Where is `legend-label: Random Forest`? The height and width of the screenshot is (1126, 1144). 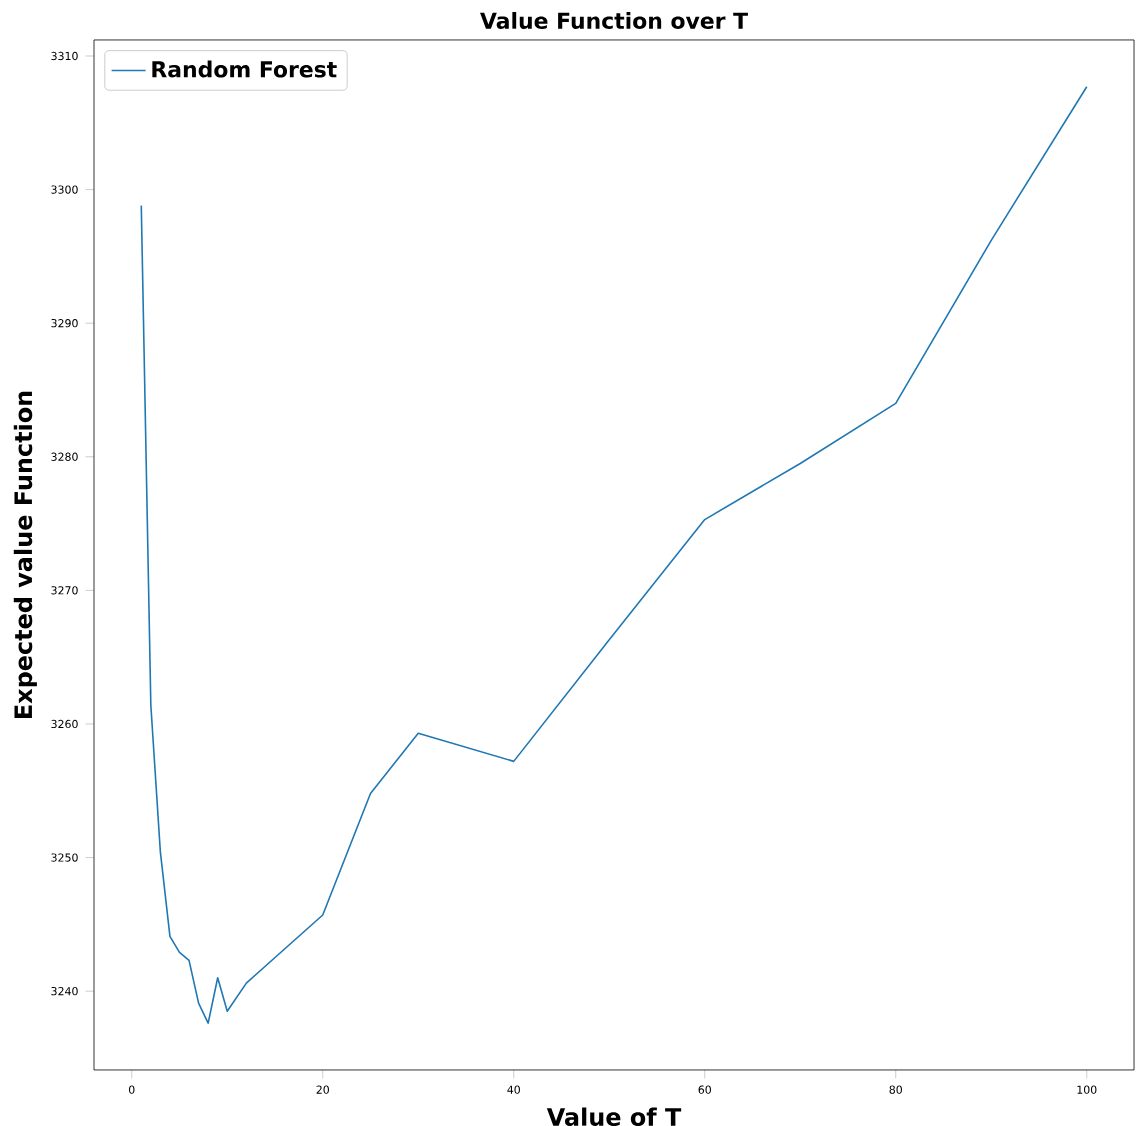
legend-label: Random Forest is located at coordinates (244, 69).